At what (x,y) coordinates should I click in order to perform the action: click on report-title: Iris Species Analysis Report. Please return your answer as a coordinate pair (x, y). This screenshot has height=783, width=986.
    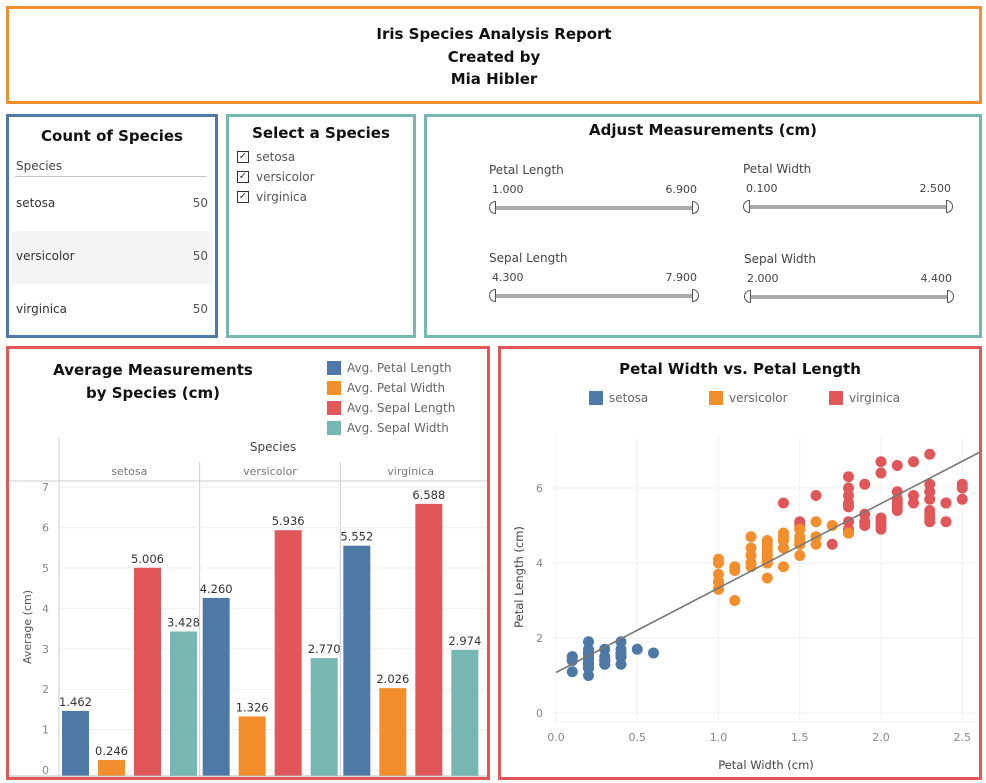
    Looking at the image, I should click on (494, 34).